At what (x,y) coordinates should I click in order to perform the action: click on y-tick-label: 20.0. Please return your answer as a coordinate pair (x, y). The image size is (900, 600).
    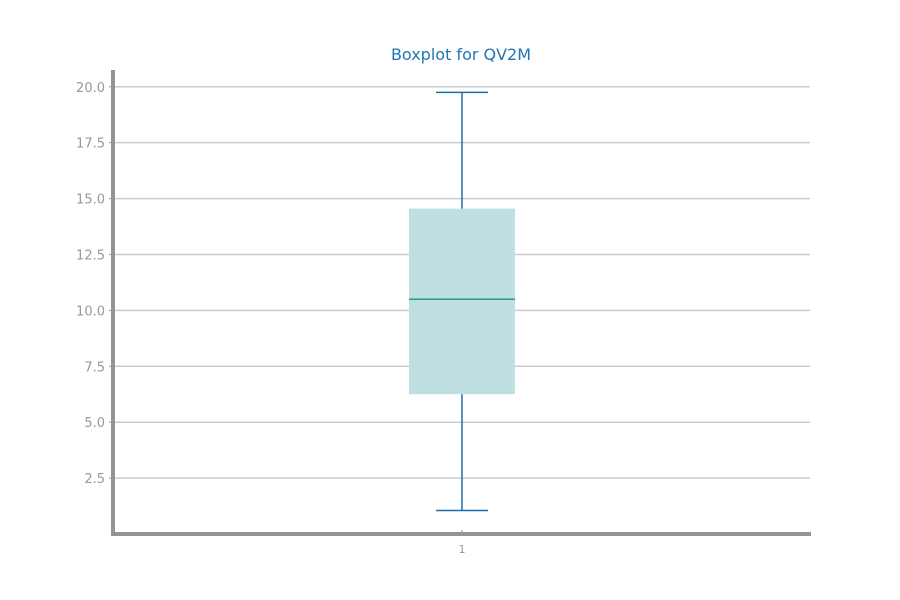
    Looking at the image, I should click on (90, 88).